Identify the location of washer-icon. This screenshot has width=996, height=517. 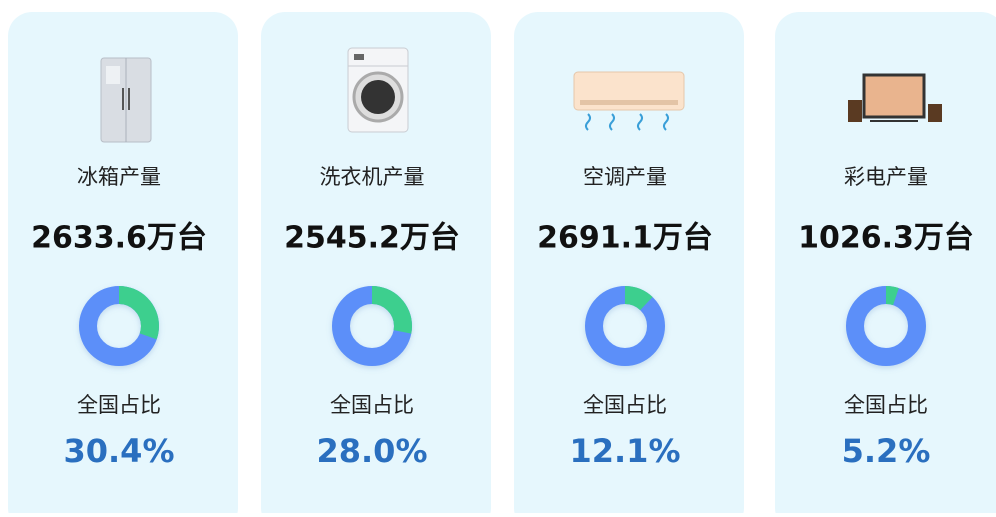
(378, 90).